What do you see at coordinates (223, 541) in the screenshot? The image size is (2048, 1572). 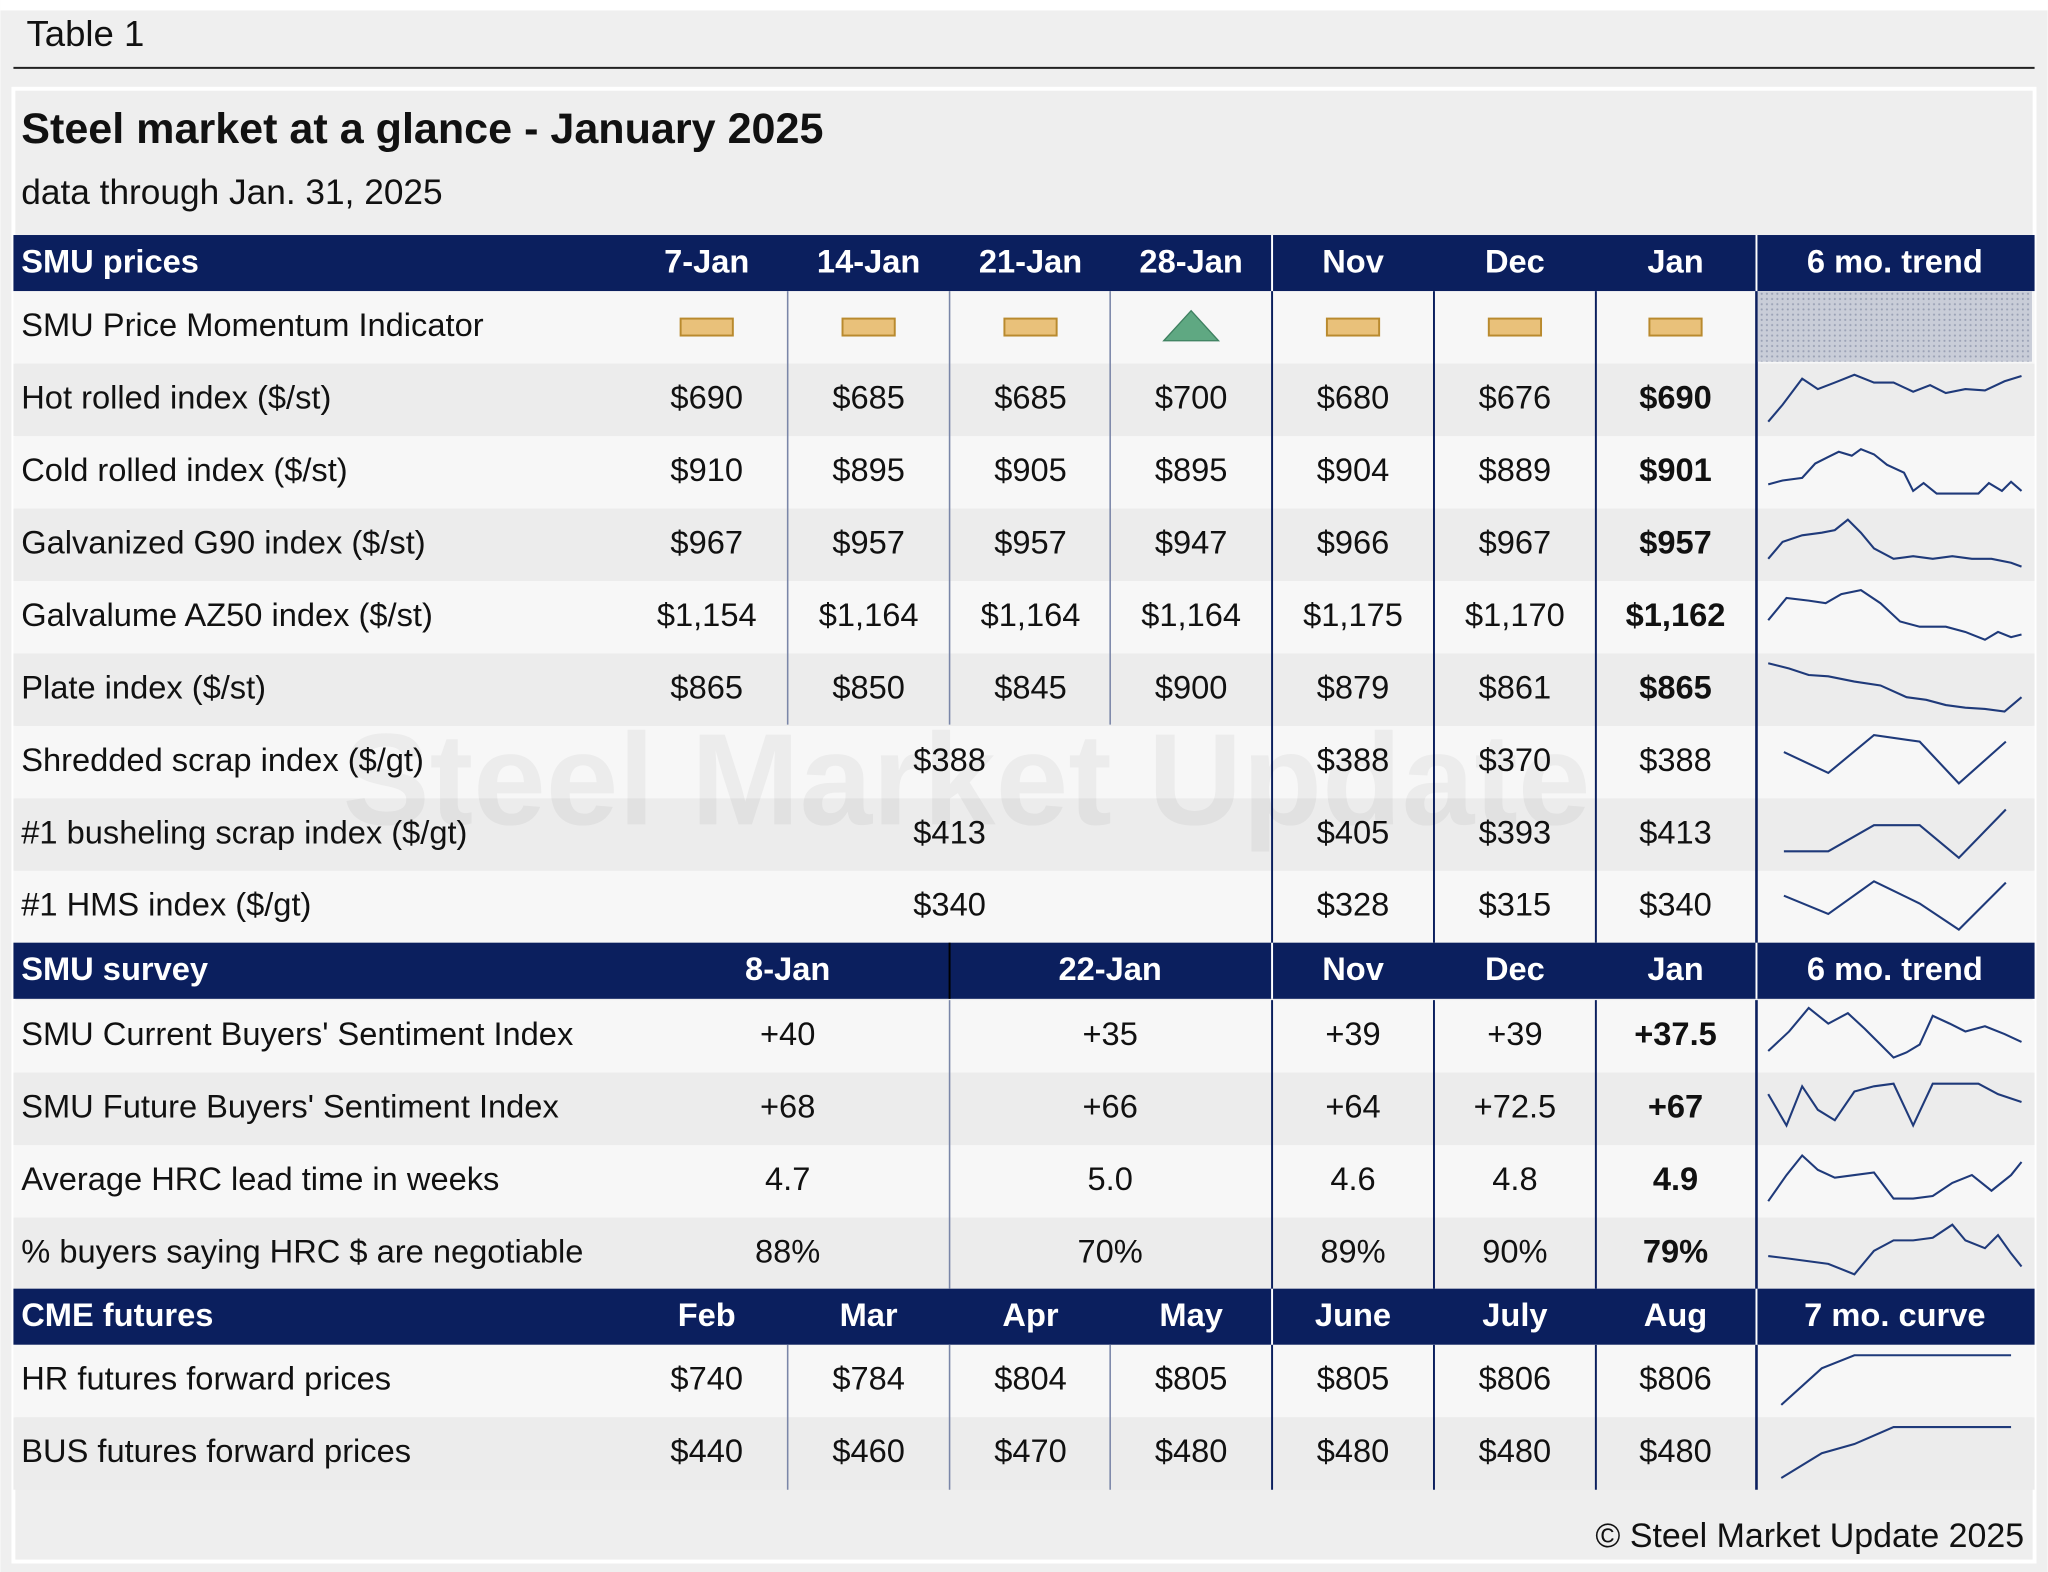 I see `row-label: Galvanized G90 index ($/st)` at bounding box center [223, 541].